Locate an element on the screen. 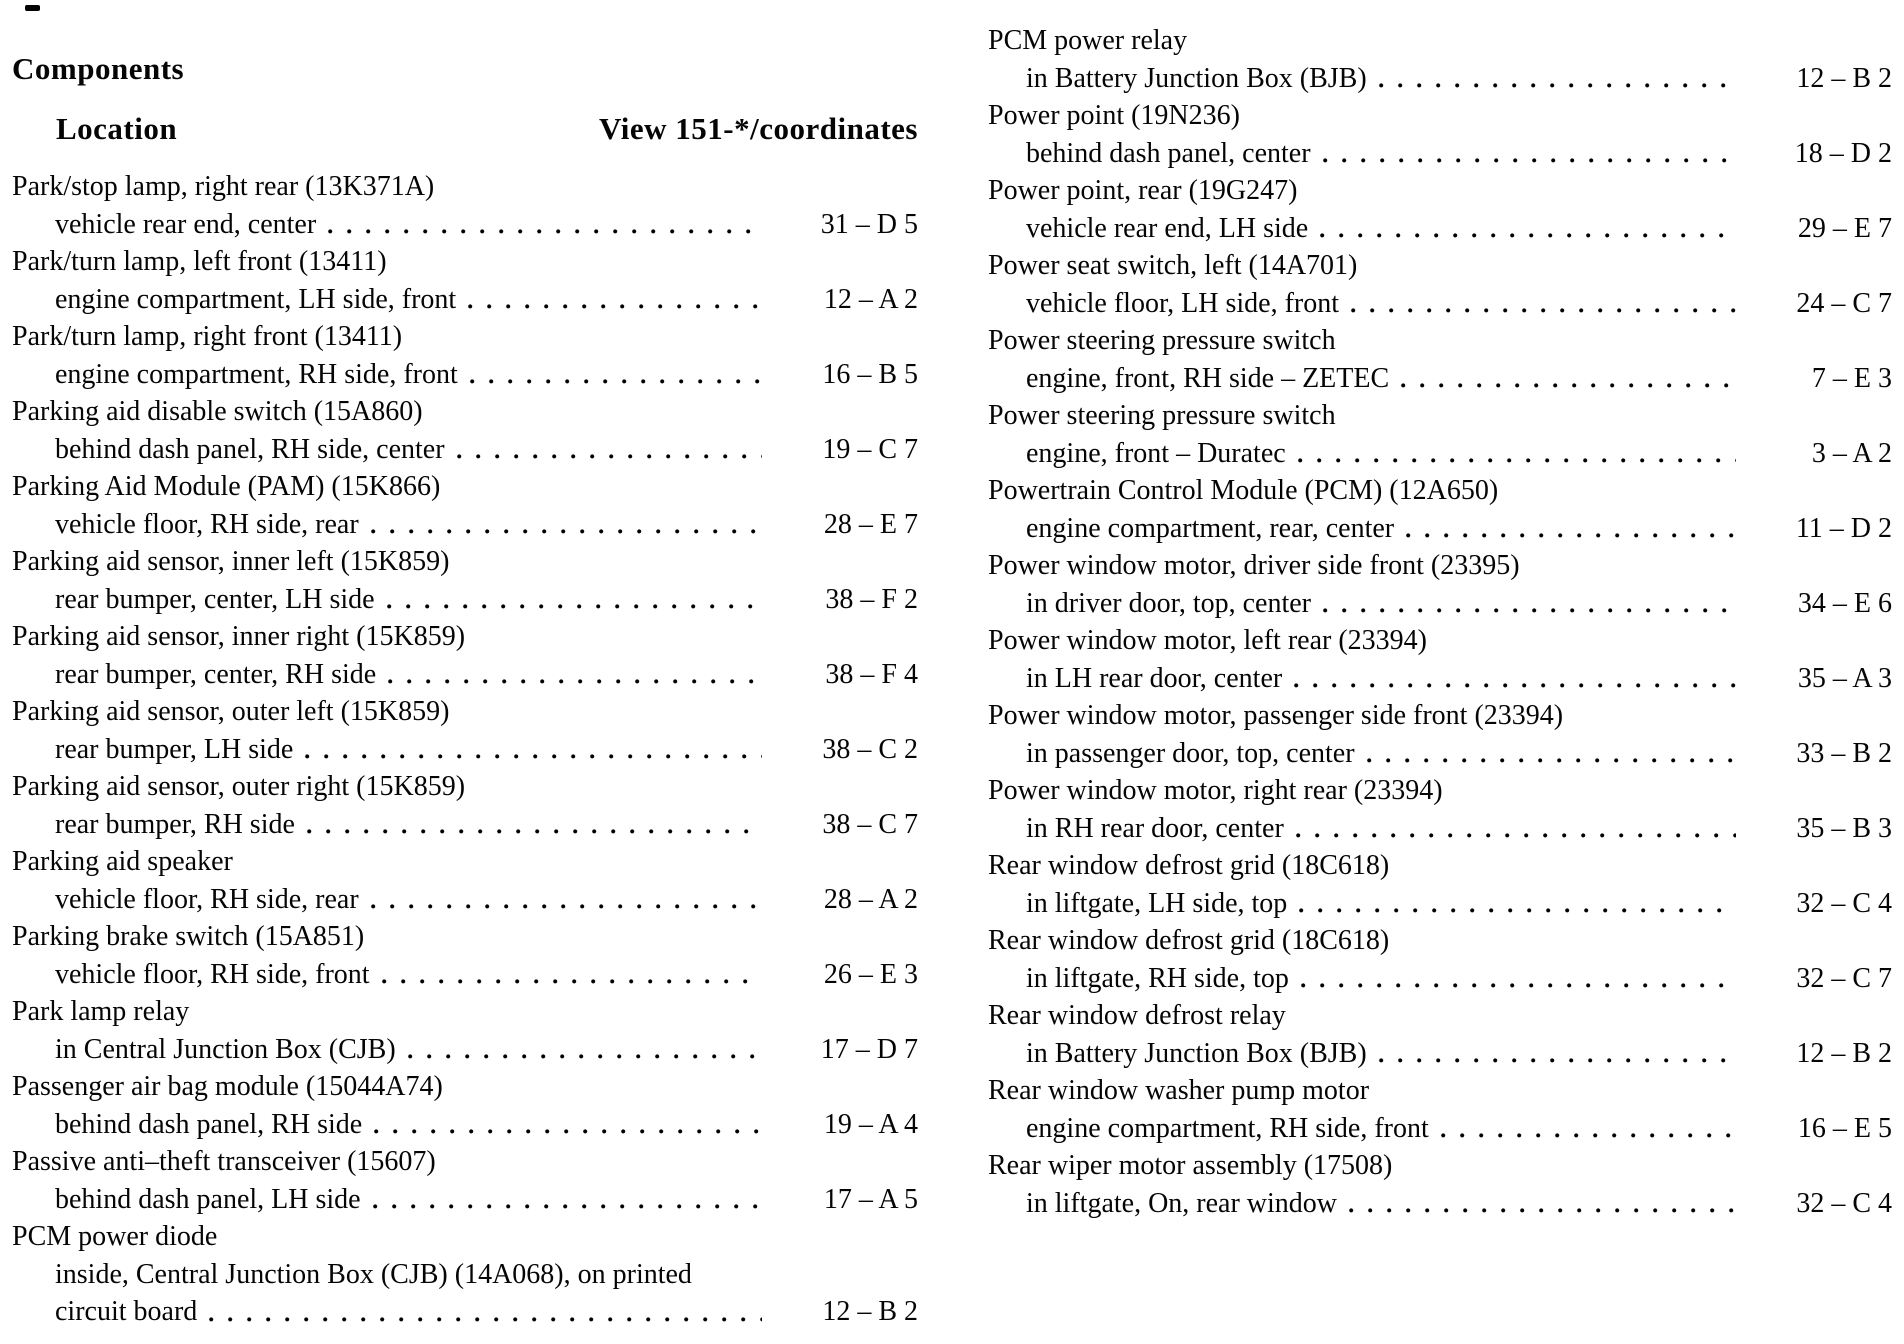 The height and width of the screenshot is (1344, 1904). component-location-row: vehicle floor, RH side, rear 28 – E 7 is located at coordinates (465, 524).